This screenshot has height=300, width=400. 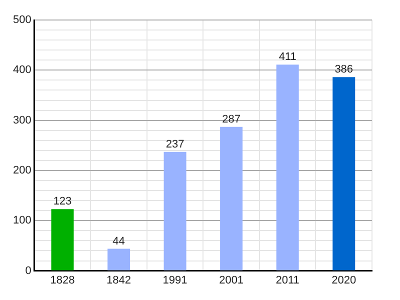 What do you see at coordinates (22, 120) in the screenshot?
I see `y-tick-label: 300` at bounding box center [22, 120].